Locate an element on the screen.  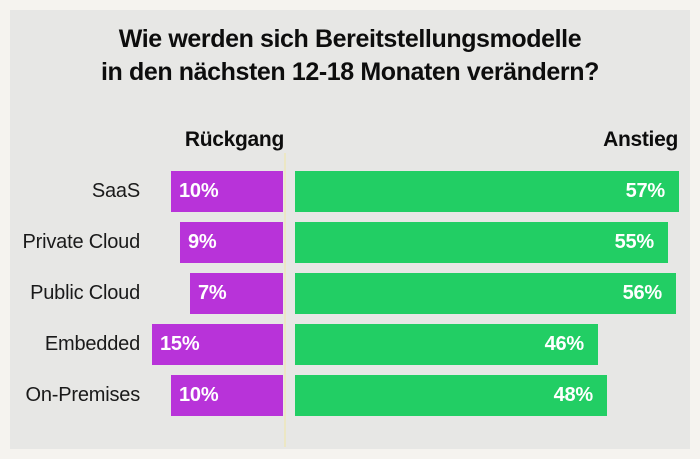
header-increase: Anstieg is located at coordinates (640, 139).